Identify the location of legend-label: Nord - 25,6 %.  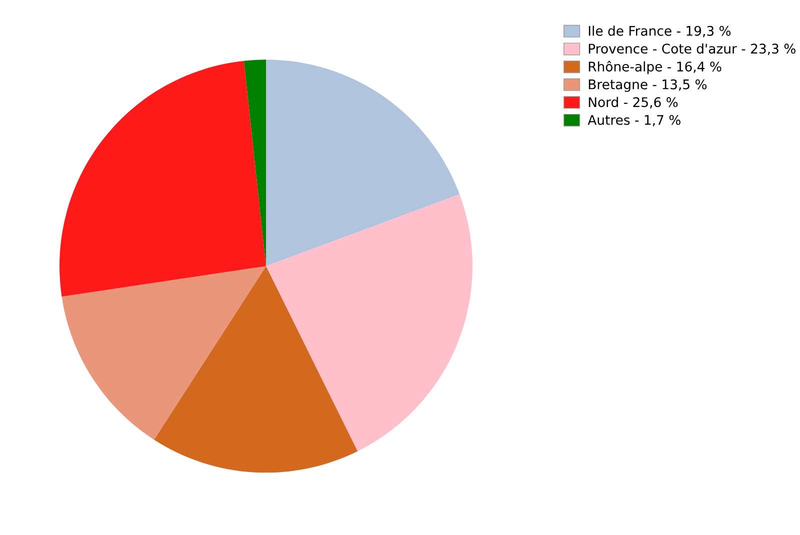
(633, 102).